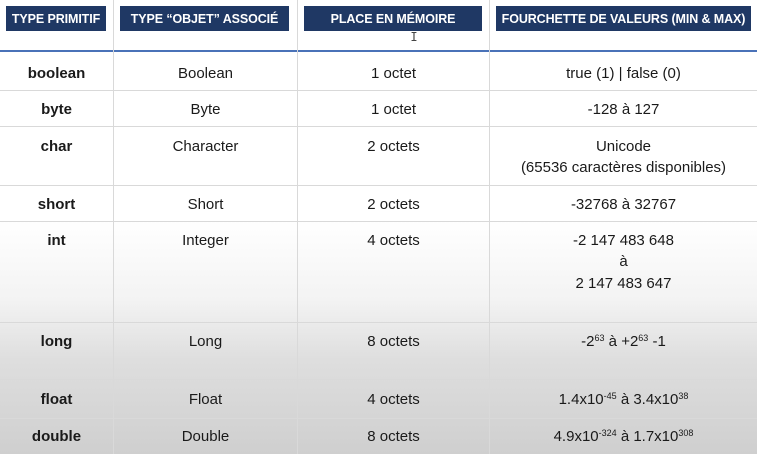 The width and height of the screenshot is (757, 454). Describe the element at coordinates (56, 341) in the screenshot. I see `primitive-type: long` at that location.